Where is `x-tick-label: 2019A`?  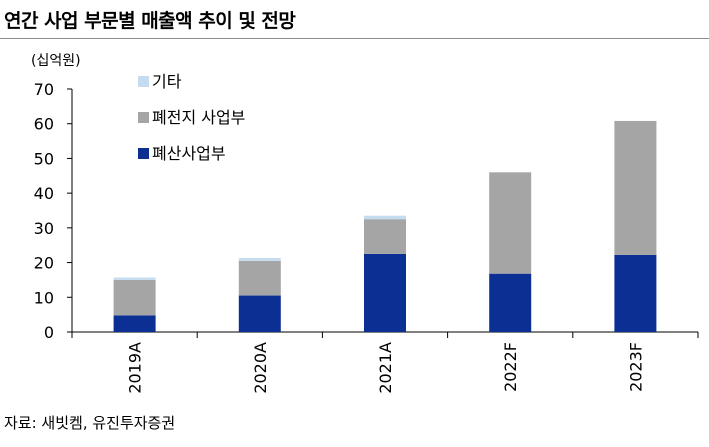 x-tick-label: 2019A is located at coordinates (135, 368).